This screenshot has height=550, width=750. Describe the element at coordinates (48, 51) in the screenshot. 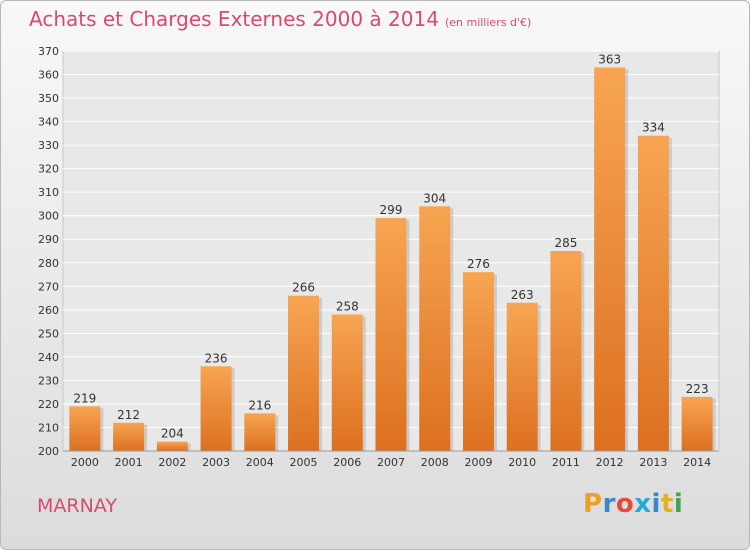

I see `y-tick-label: 370` at that location.